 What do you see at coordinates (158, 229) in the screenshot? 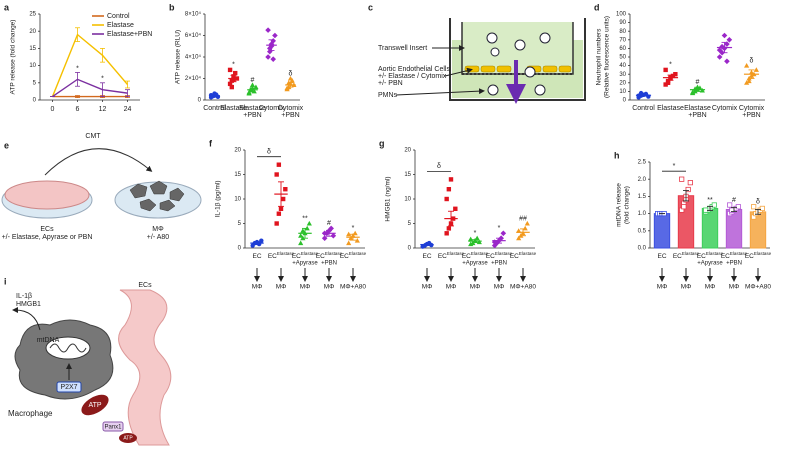
I see `mac-label: MΦ` at bounding box center [158, 229].